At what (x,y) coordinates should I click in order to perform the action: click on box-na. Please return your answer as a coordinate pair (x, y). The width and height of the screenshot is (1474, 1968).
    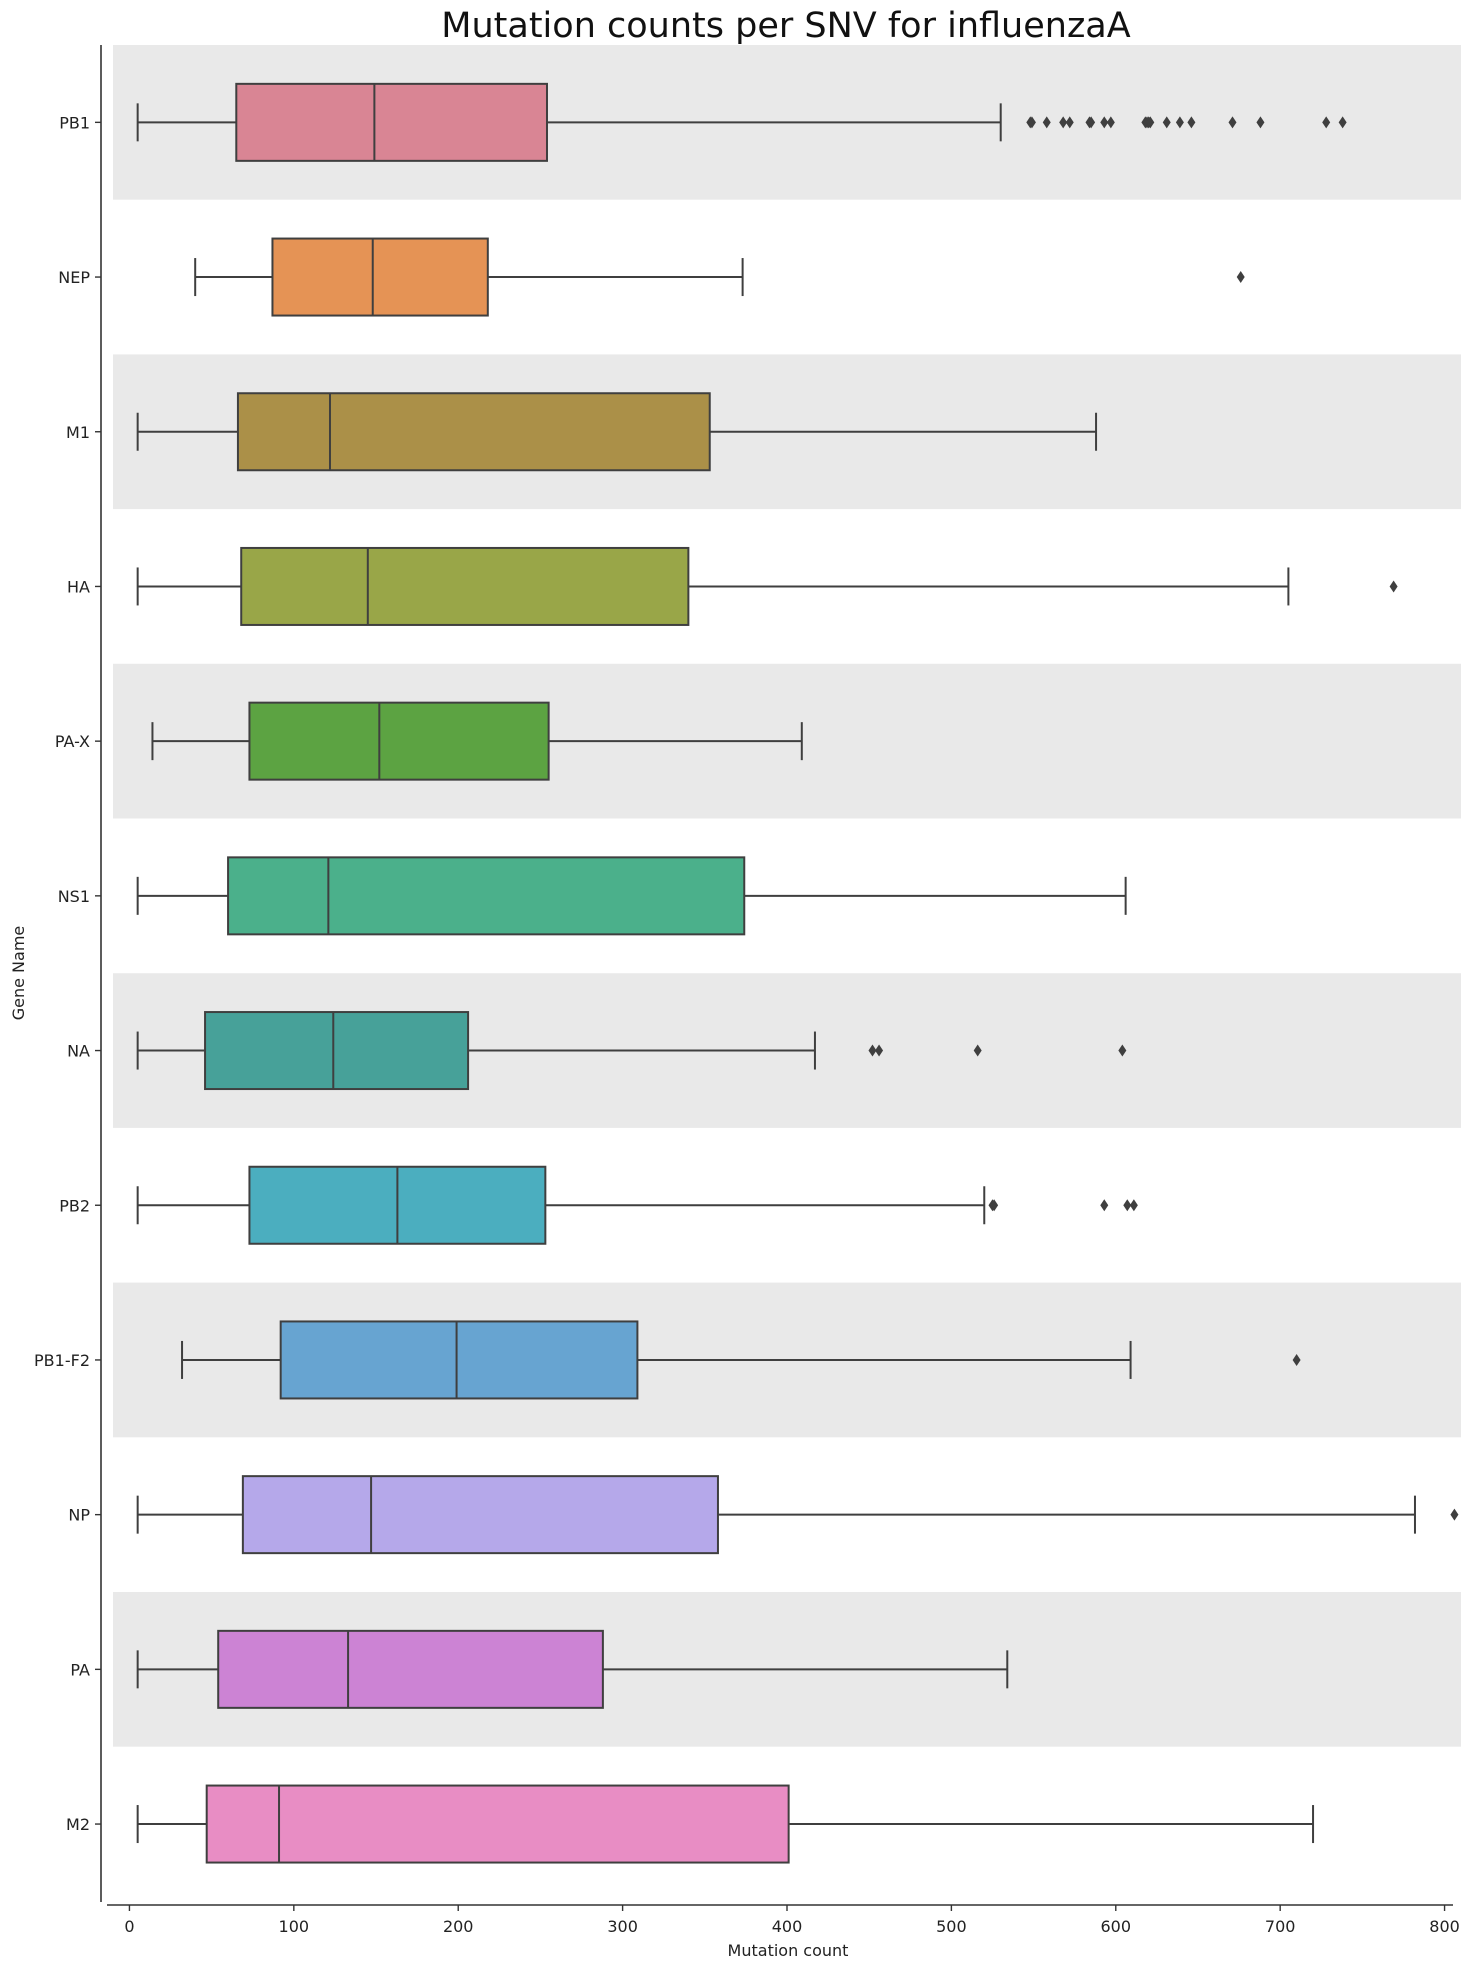
    Looking at the image, I should click on (631, 1051).